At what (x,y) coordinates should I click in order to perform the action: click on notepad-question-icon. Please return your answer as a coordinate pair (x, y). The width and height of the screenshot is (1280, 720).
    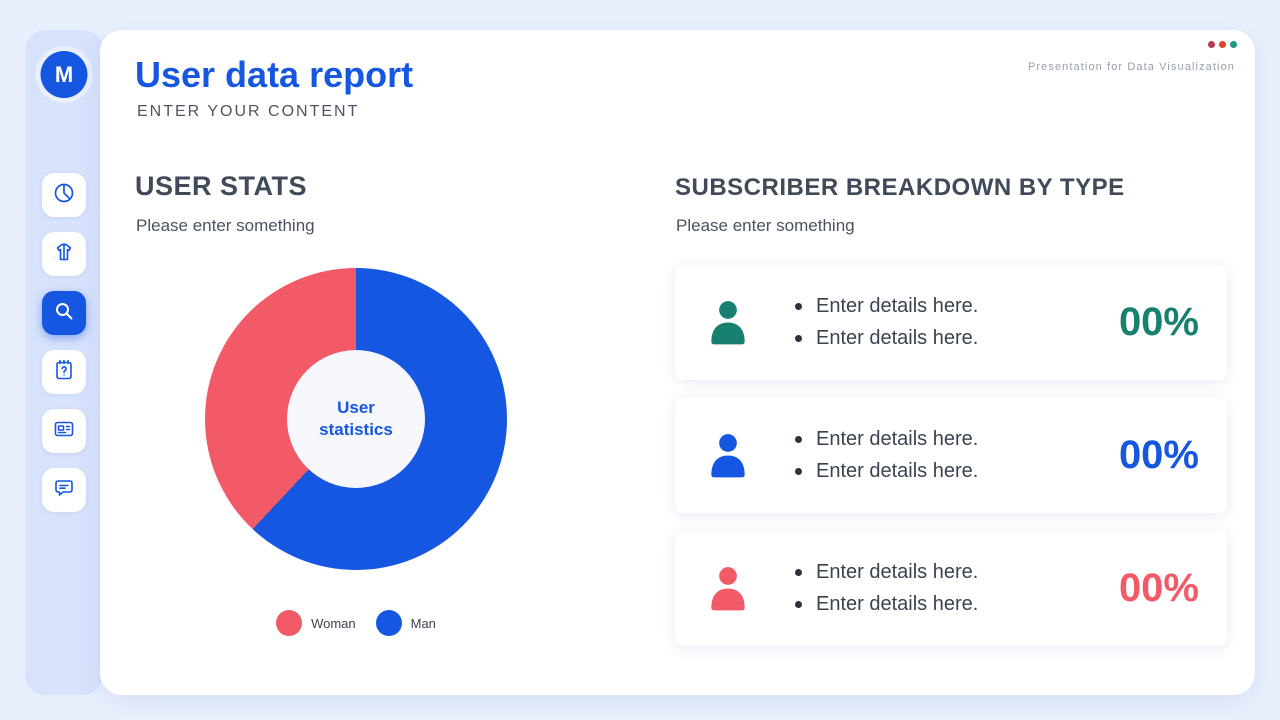
    Looking at the image, I should click on (64, 372).